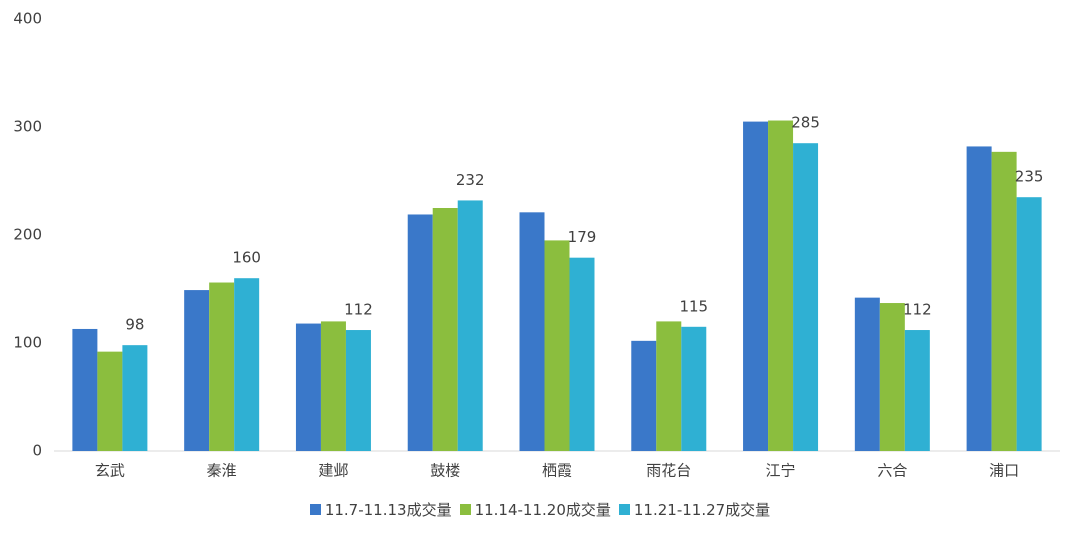 Image resolution: width=1080 pixels, height=539 pixels. What do you see at coordinates (805, 123) in the screenshot?
I see `data-label: 285` at bounding box center [805, 123].